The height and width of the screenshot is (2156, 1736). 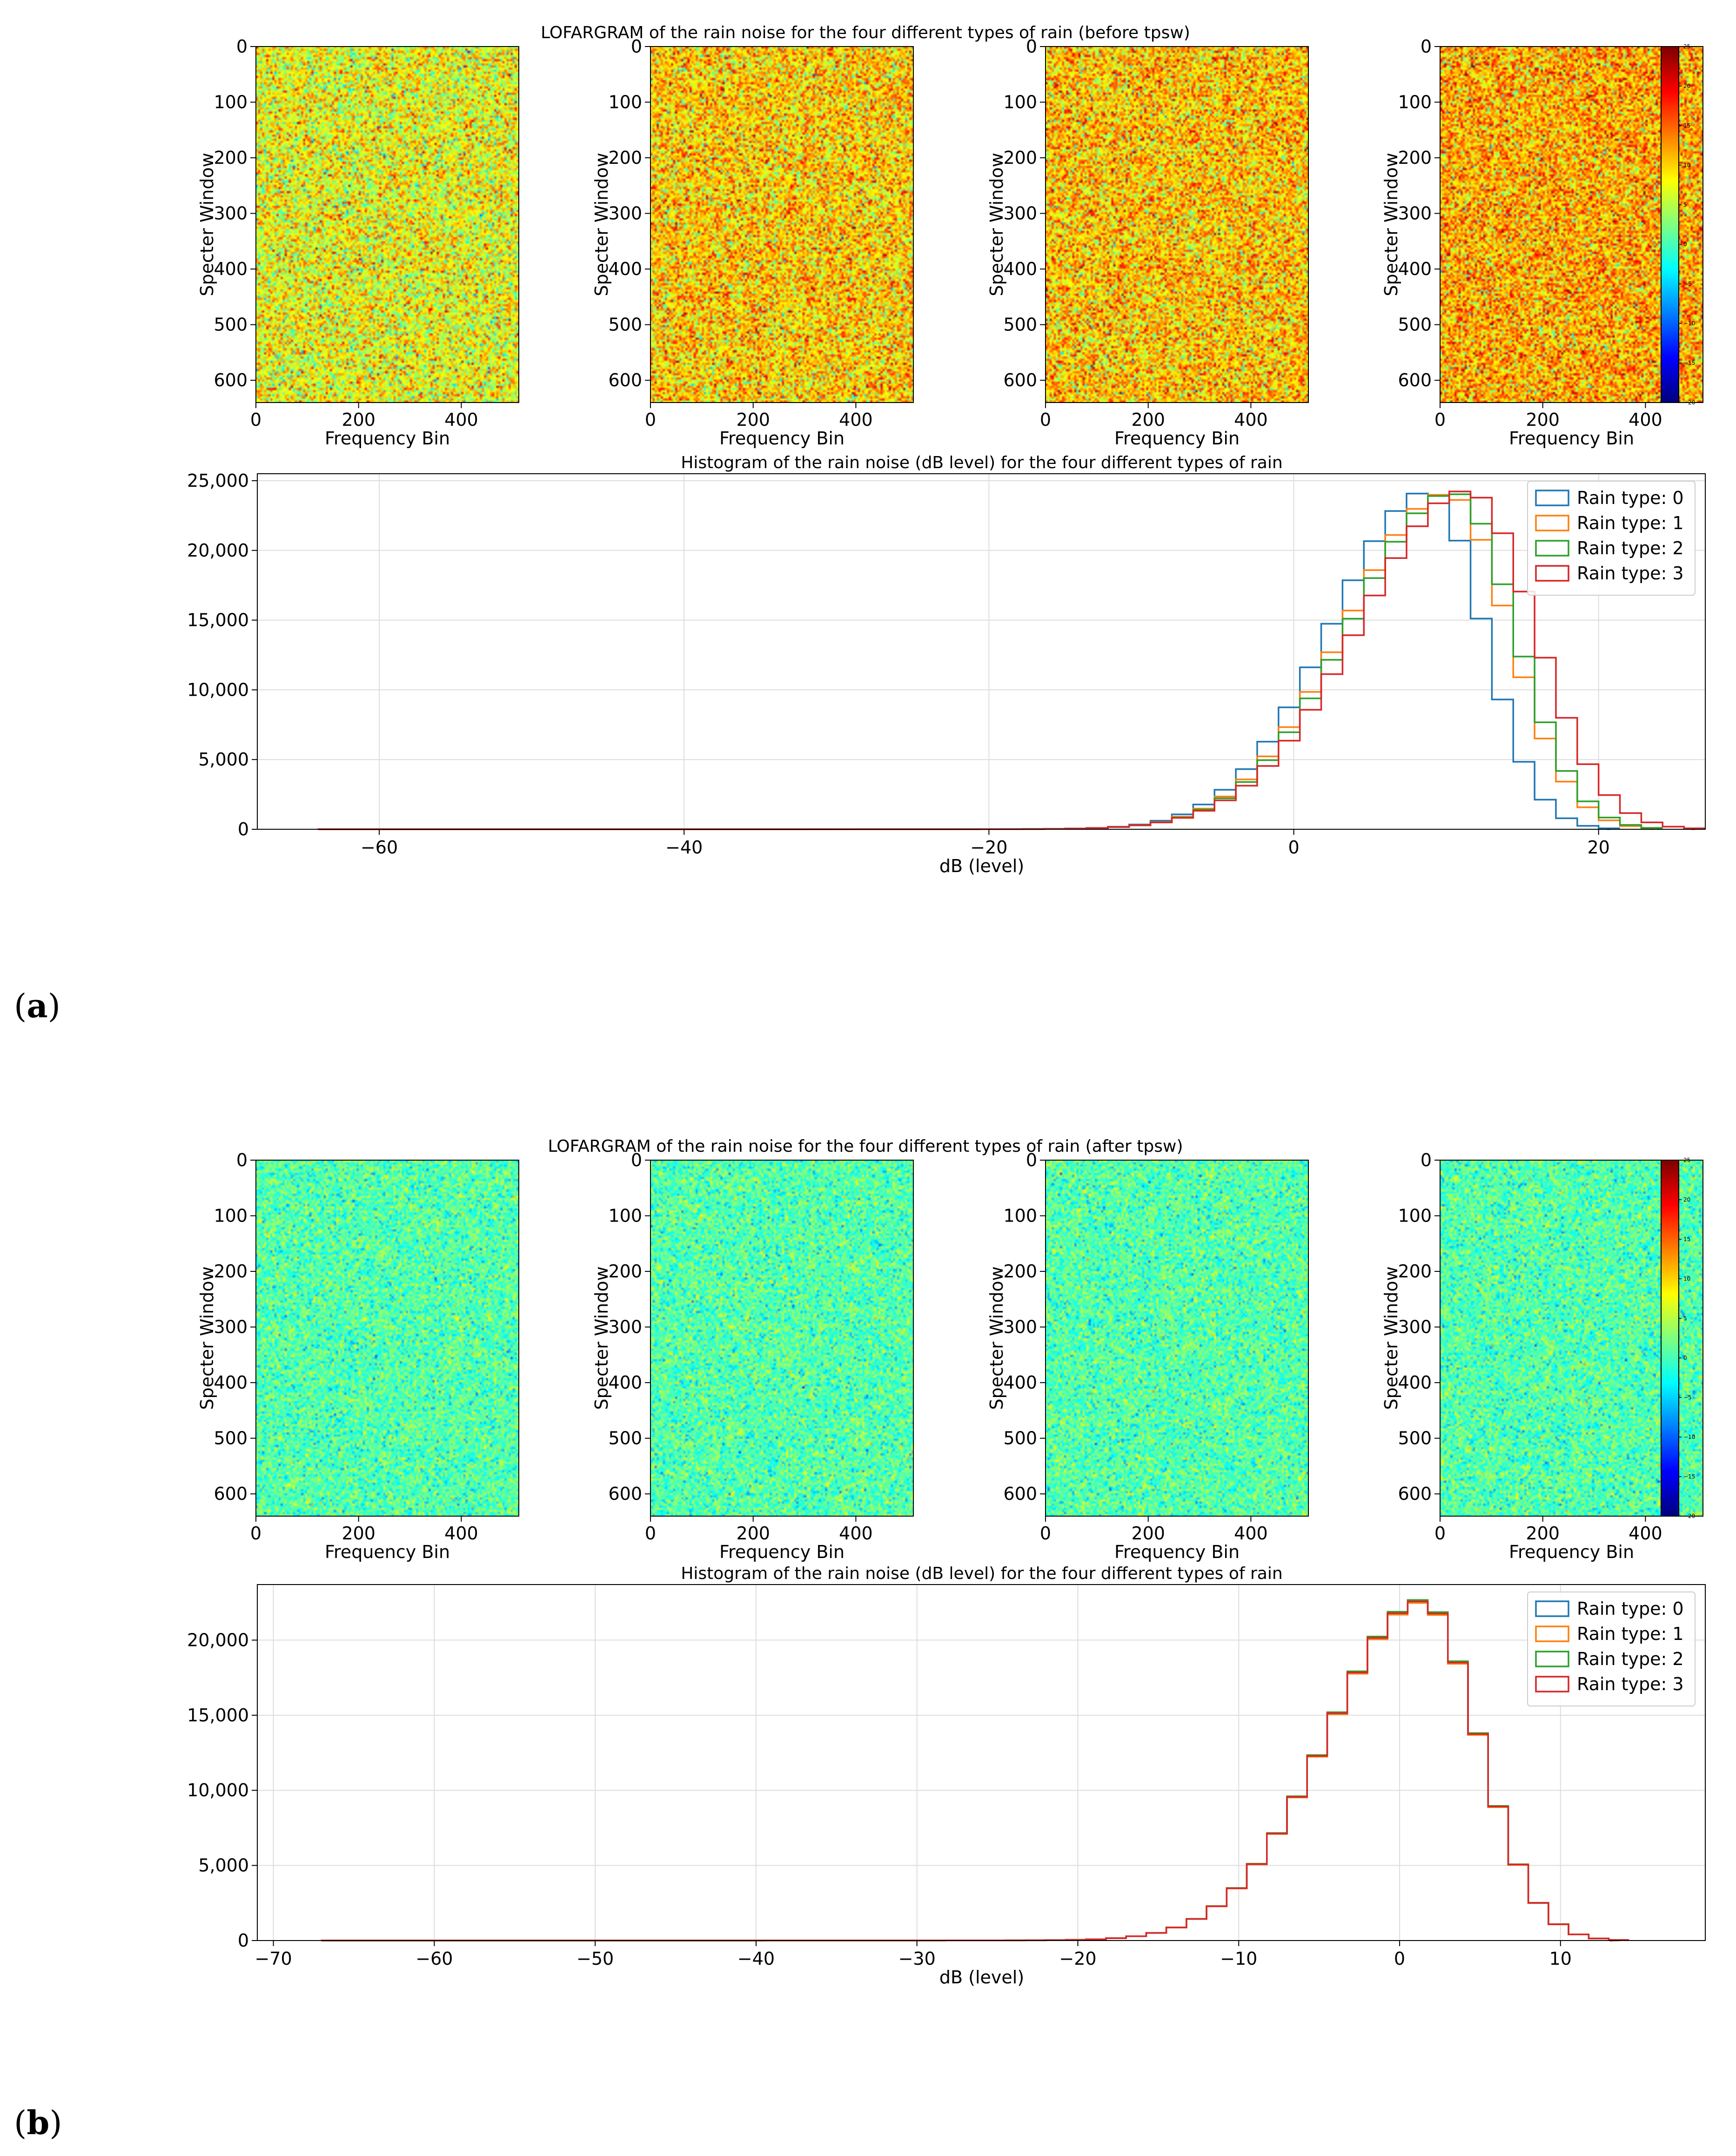 I want to click on colorbar-tick-label: −15, so click(x=1689, y=363).